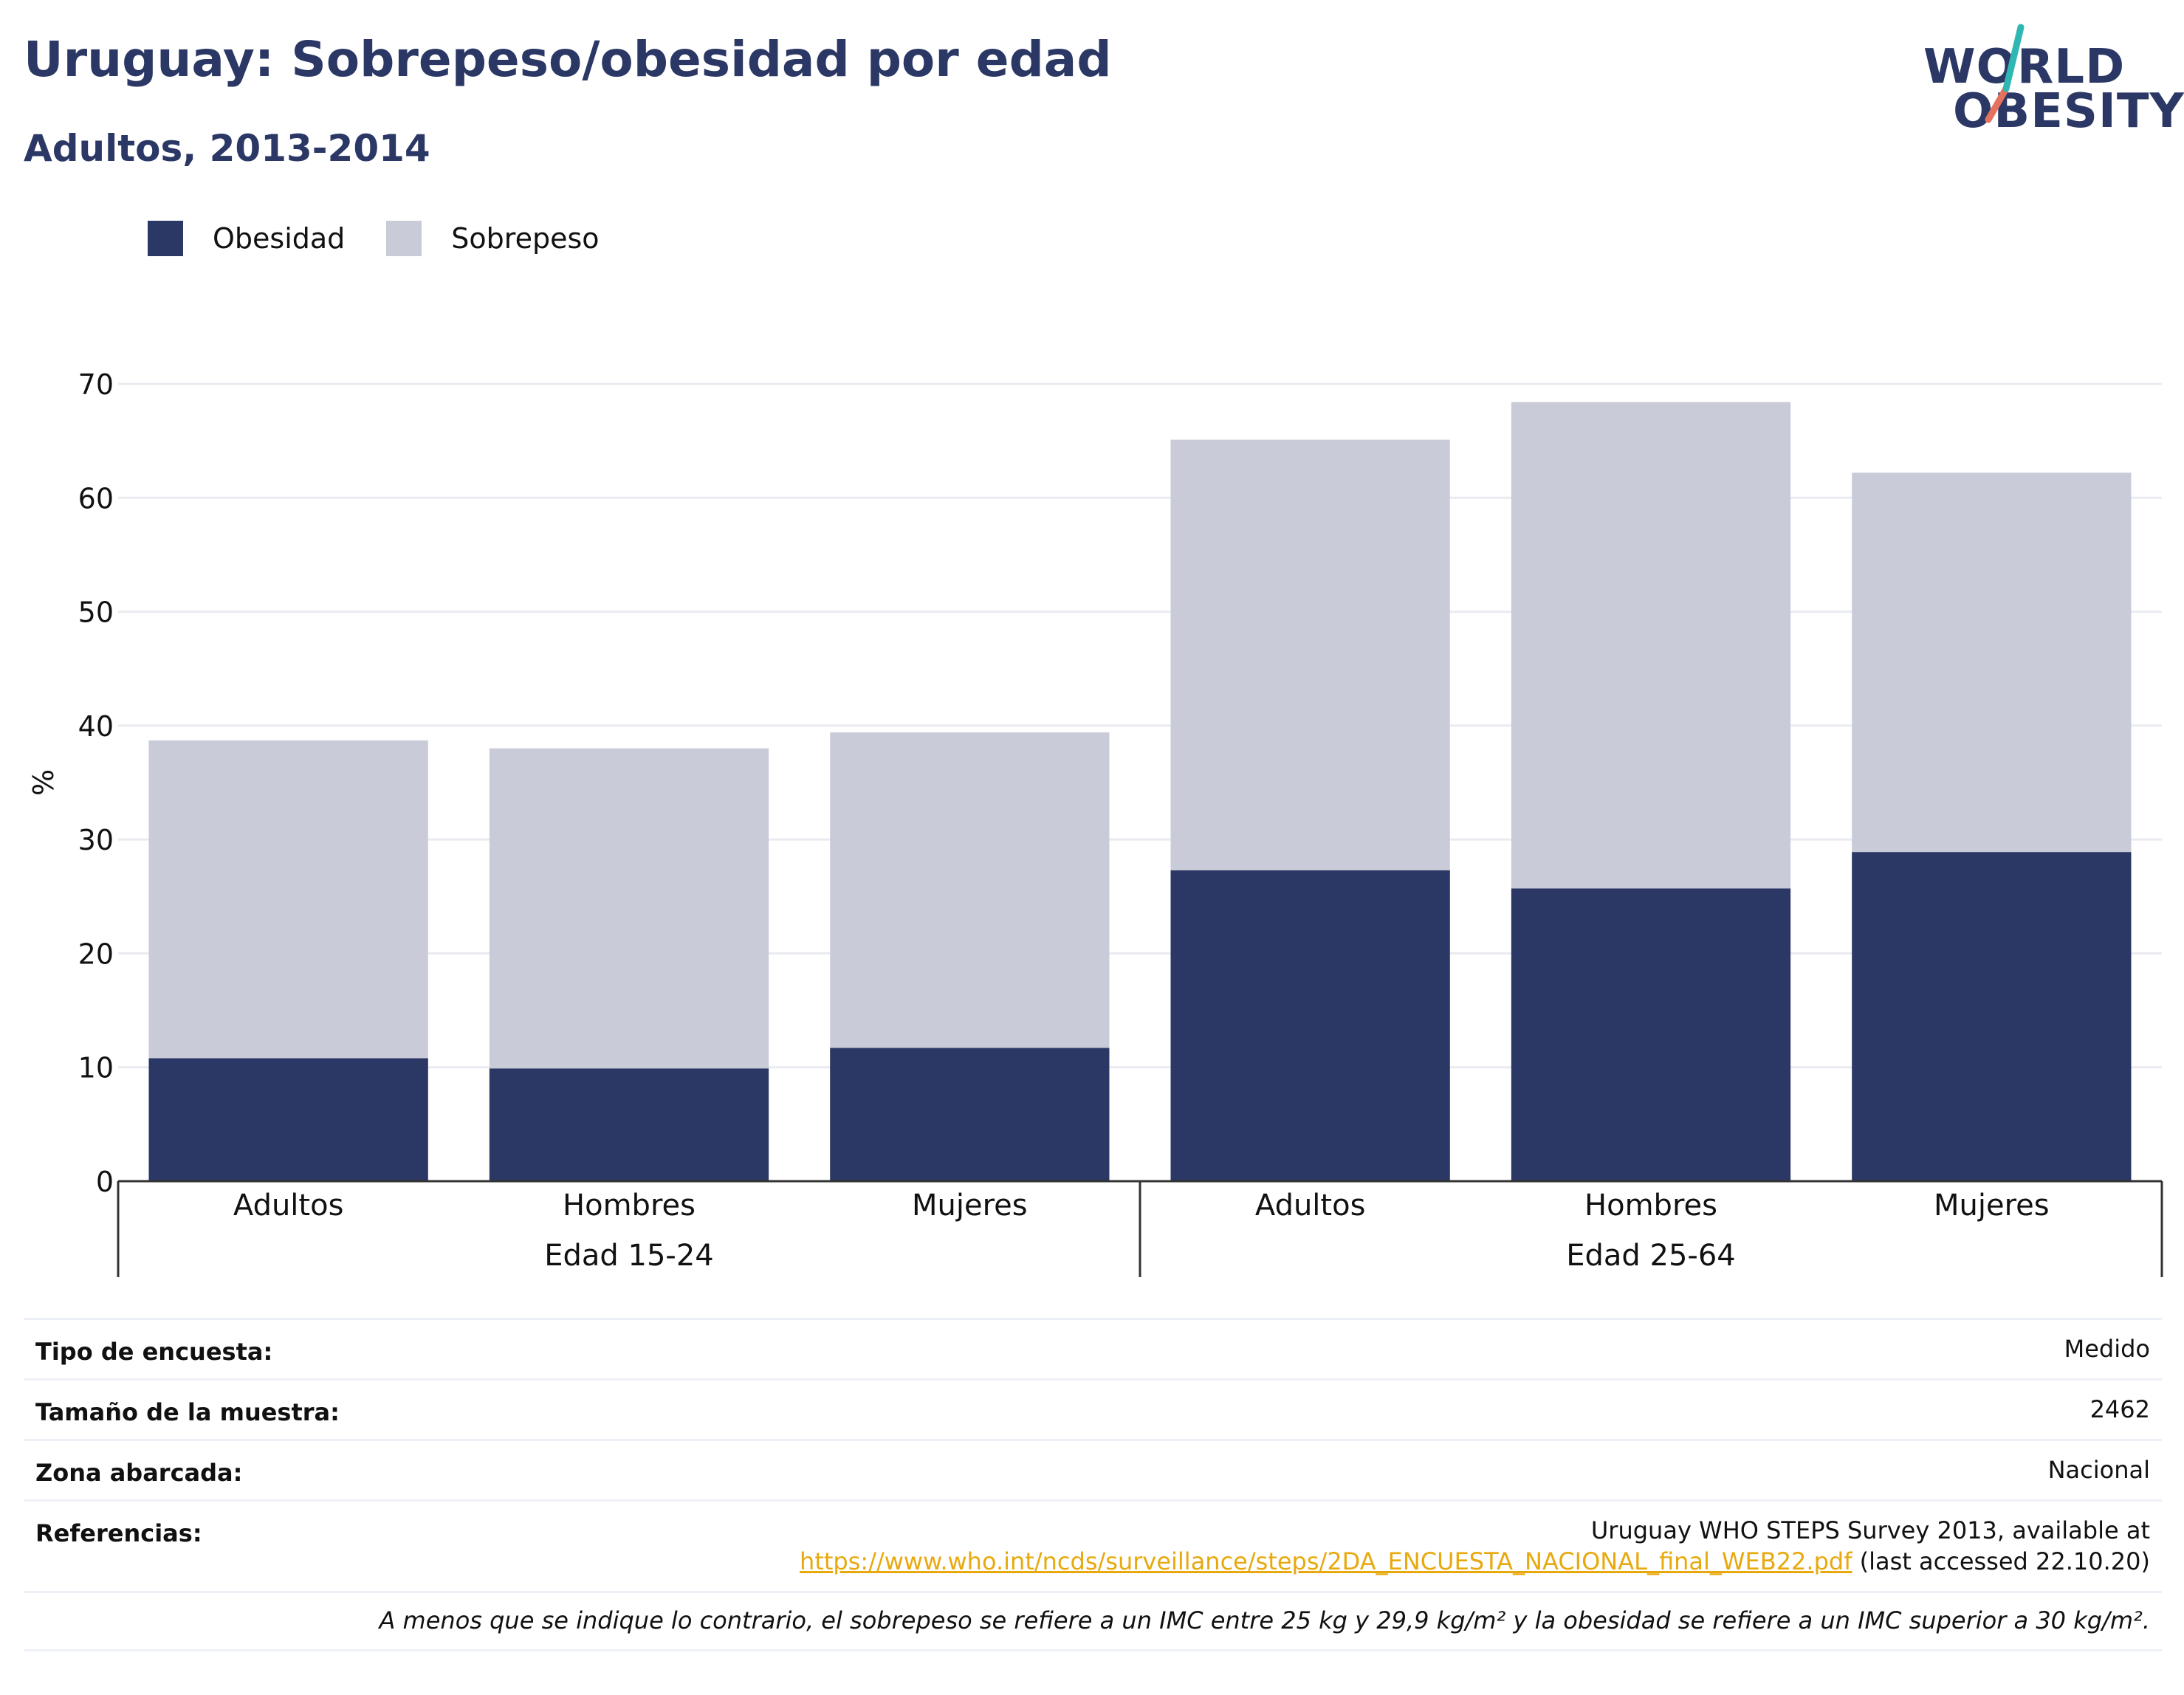 The width and height of the screenshot is (2184, 1695). Describe the element at coordinates (2001, 1561) in the screenshot. I see `references-suffix: (last accessed 22.10.20)` at that location.